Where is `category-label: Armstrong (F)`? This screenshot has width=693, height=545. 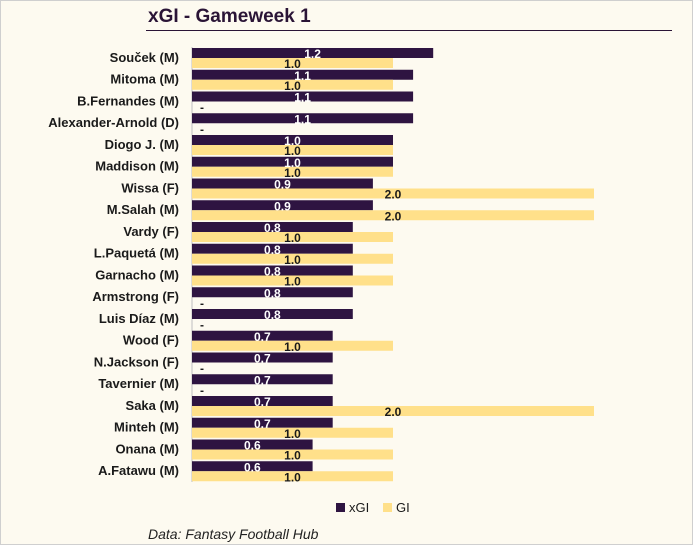 category-label: Armstrong (F) is located at coordinates (135, 296).